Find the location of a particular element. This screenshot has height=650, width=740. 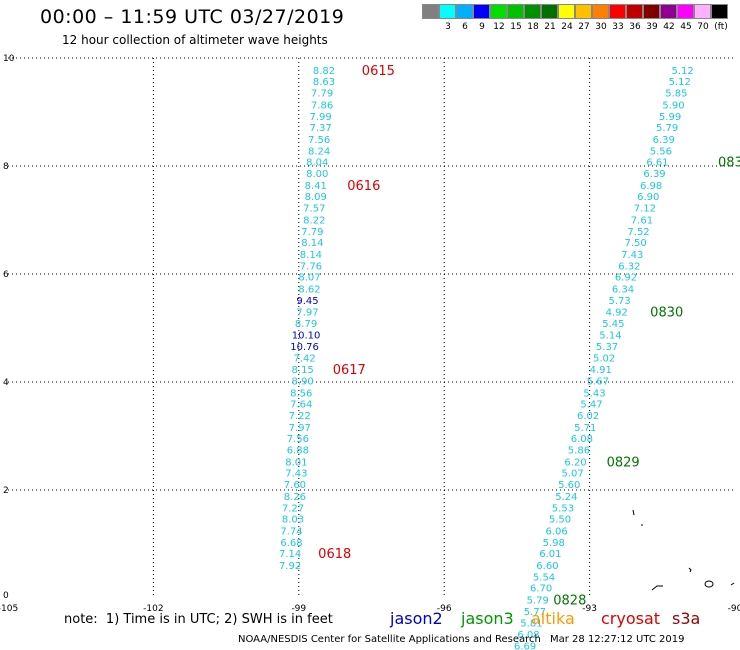

legend-label: 33 is located at coordinates (618, 27).